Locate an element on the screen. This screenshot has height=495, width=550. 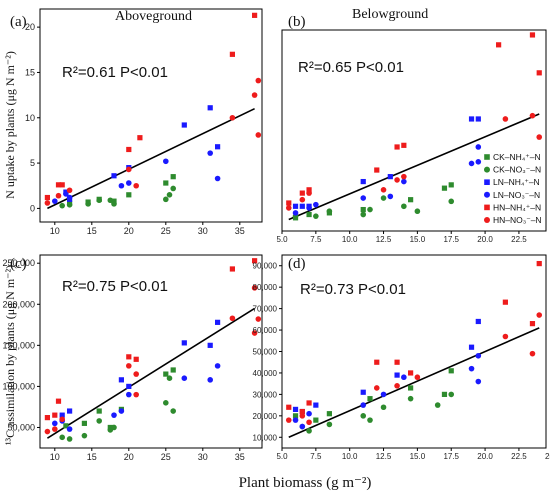
y-tick-label: 80,000 is located at coordinates (265, 287).